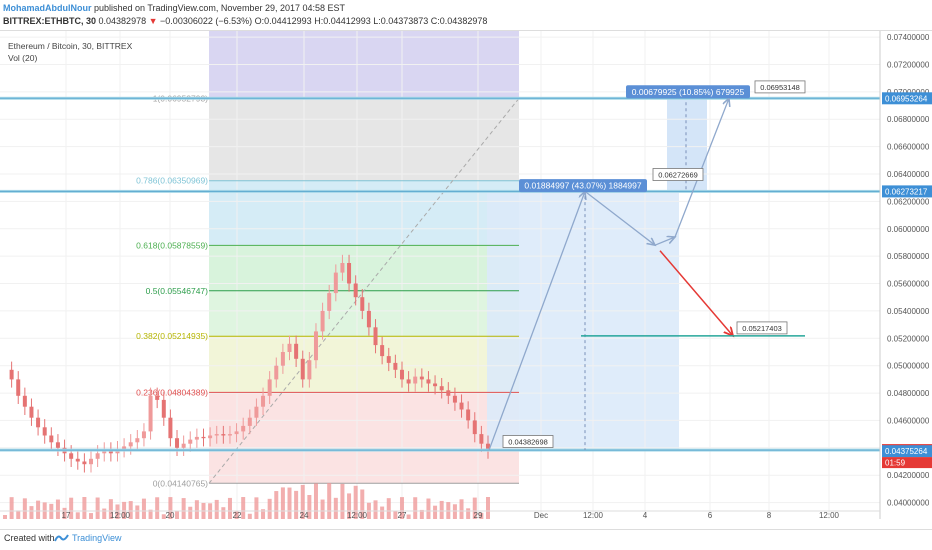 The height and width of the screenshot is (550, 932). Describe the element at coordinates (206, 21) in the screenshot. I see `price-change: −0.00306022 (−6.53%)` at that location.